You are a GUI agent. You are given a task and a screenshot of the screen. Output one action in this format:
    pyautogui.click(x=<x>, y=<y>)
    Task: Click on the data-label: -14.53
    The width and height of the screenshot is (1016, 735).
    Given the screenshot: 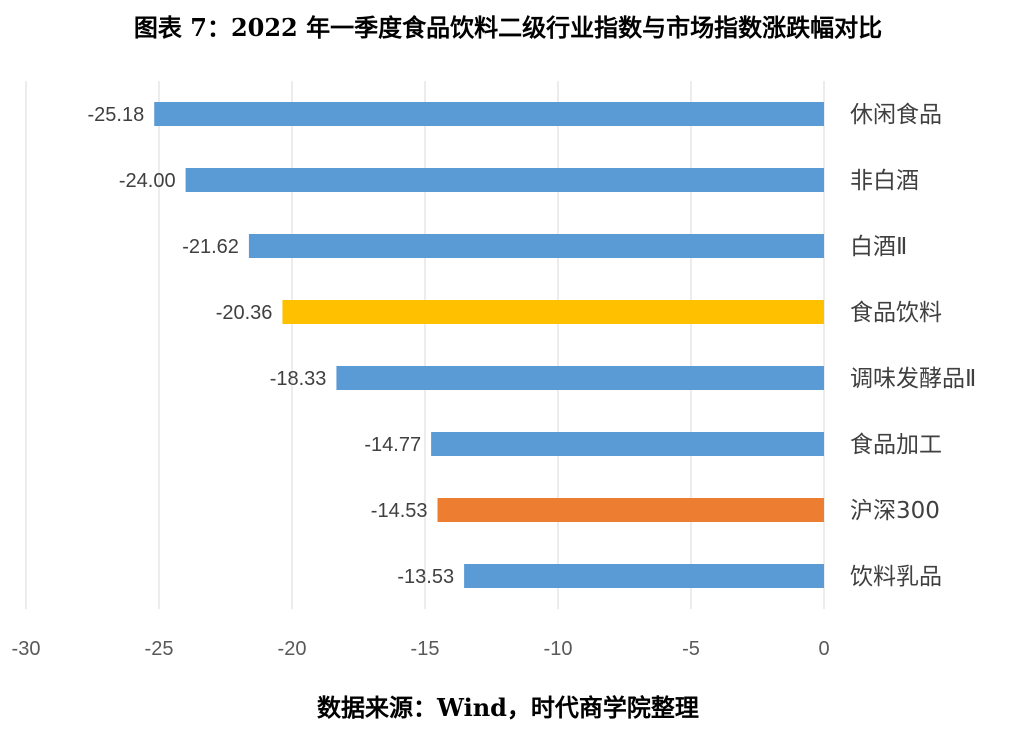 What is the action you would take?
    pyautogui.click(x=399, y=511)
    